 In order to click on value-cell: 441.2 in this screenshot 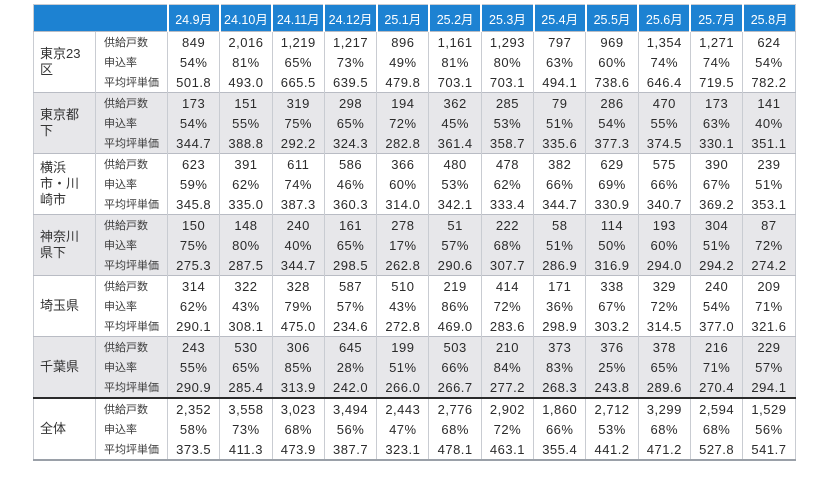, I will do `click(612, 449)`.